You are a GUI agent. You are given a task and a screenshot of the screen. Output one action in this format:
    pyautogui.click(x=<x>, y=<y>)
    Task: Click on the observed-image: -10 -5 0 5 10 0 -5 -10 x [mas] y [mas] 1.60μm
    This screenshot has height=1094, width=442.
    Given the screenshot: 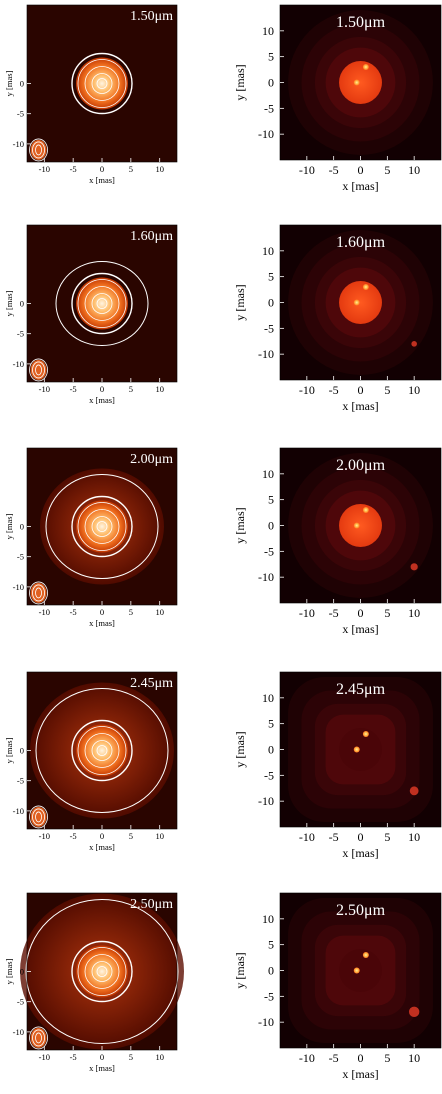 What is the action you would take?
    pyautogui.click(x=91, y=314)
    